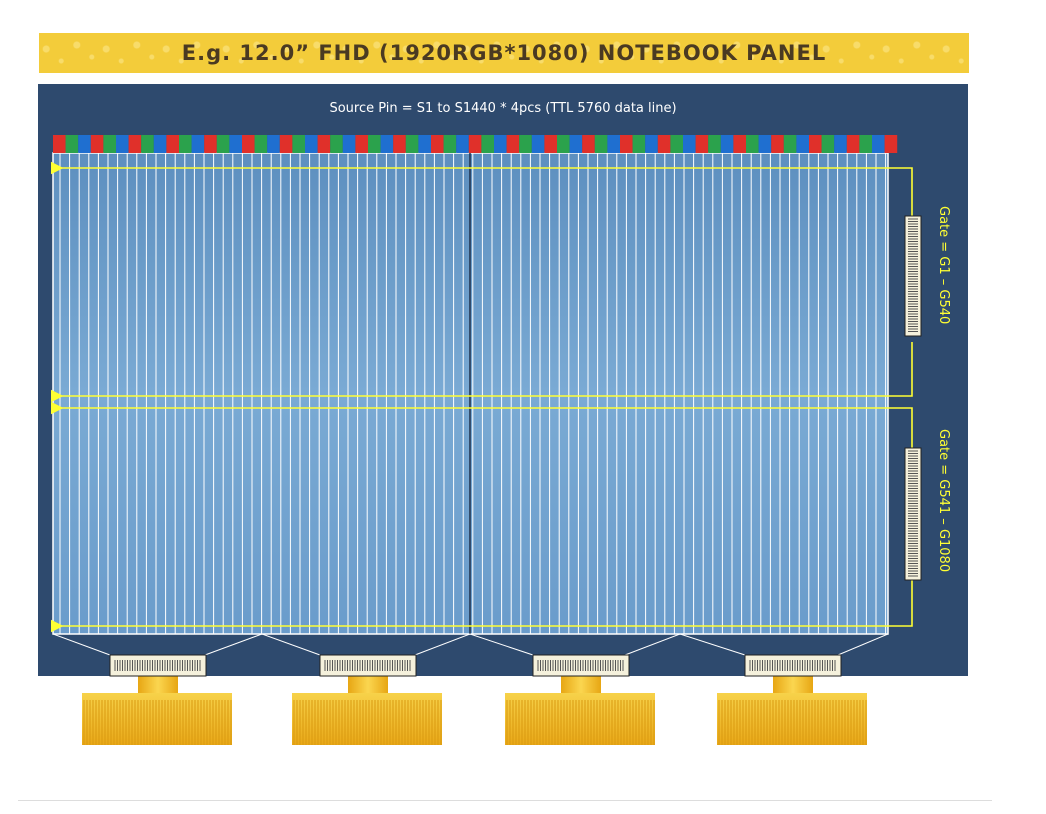 Image resolution: width=1046 pixels, height=814 pixels. What do you see at coordinates (481, 604) in the screenshot?
I see `scan-line-g1080` at bounding box center [481, 604].